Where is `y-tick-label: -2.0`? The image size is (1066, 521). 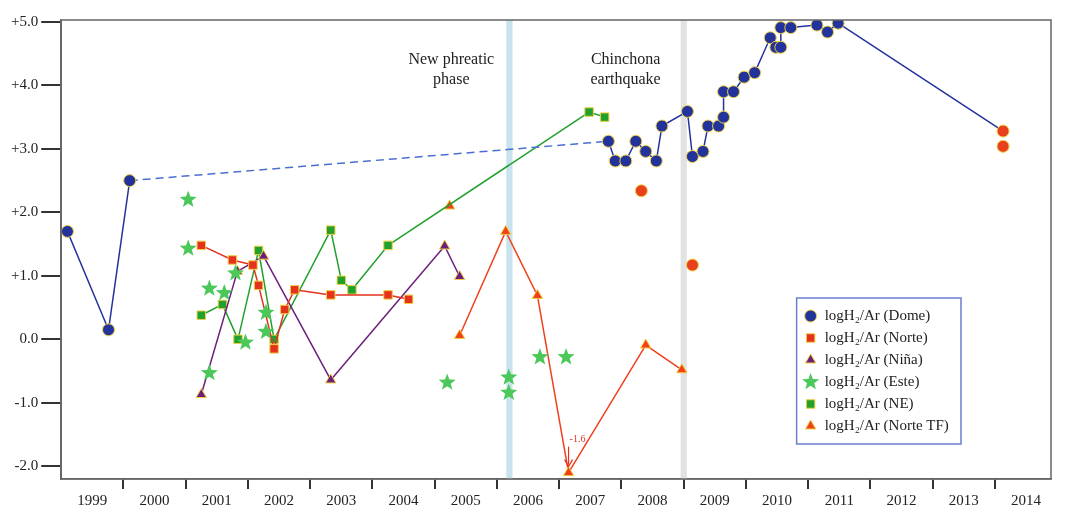 y-tick-label: -2.0 is located at coordinates (26, 465).